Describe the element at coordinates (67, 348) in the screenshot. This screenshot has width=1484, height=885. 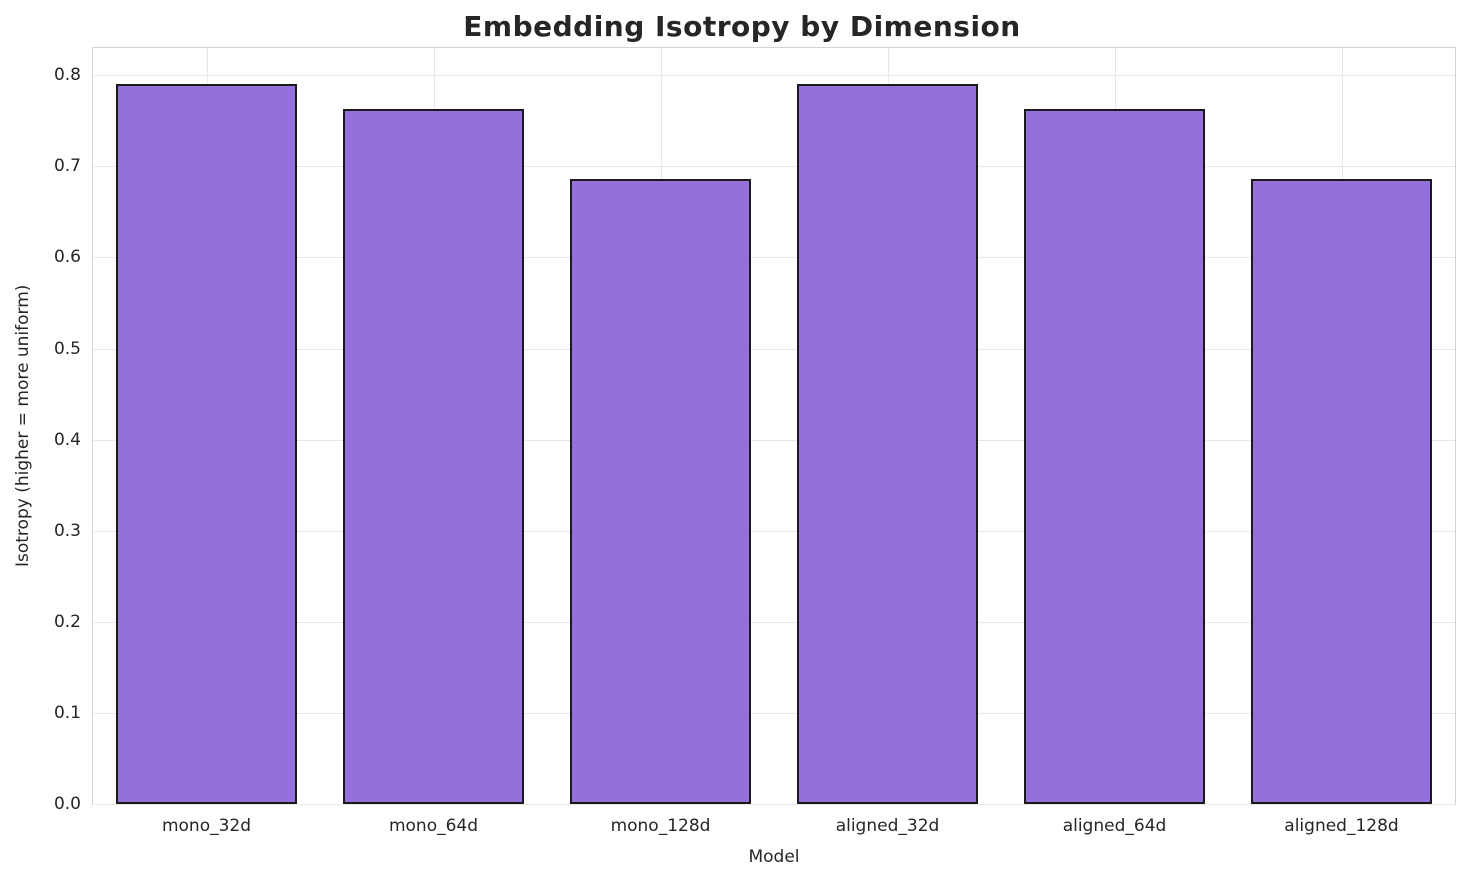
I see `y-tick-label: 0.5` at that location.